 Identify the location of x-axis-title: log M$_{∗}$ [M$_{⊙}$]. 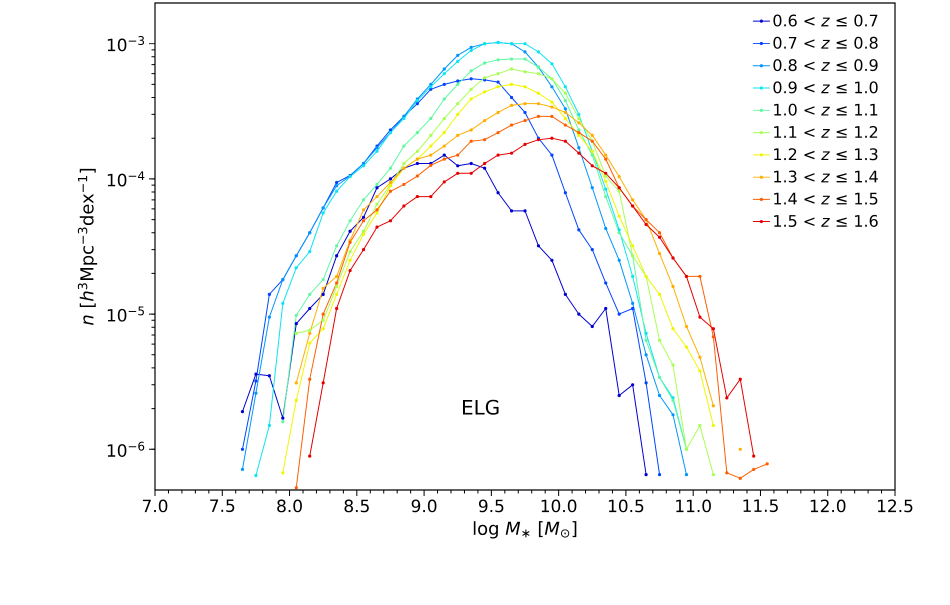
(525, 530).